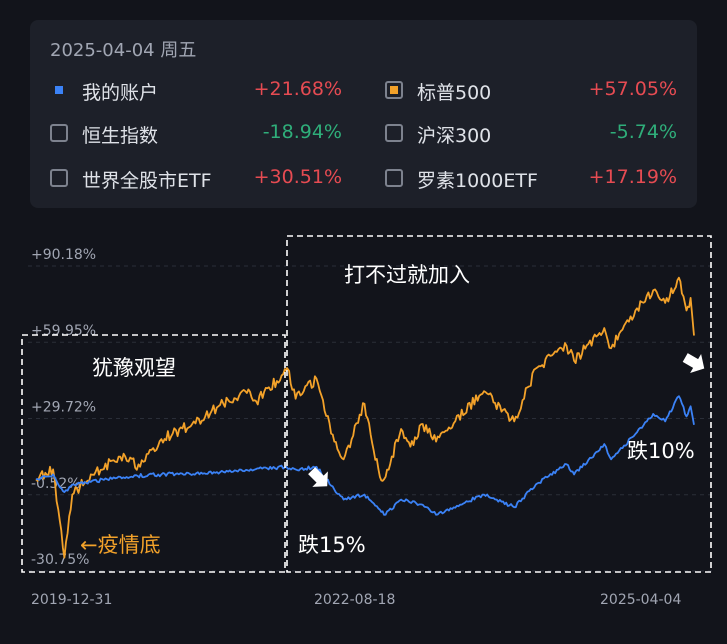 The height and width of the screenshot is (644, 727). What do you see at coordinates (63, 255) in the screenshot?
I see `y-tick-label: +90.18%` at bounding box center [63, 255].